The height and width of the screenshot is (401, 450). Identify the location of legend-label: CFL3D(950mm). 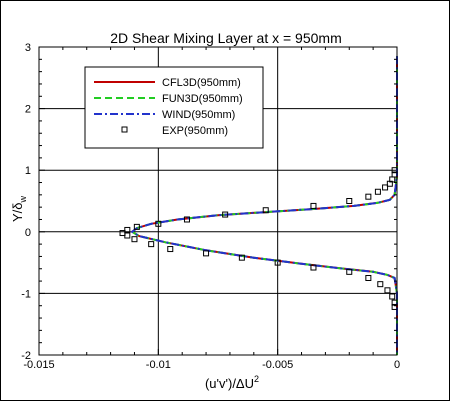
(201, 83).